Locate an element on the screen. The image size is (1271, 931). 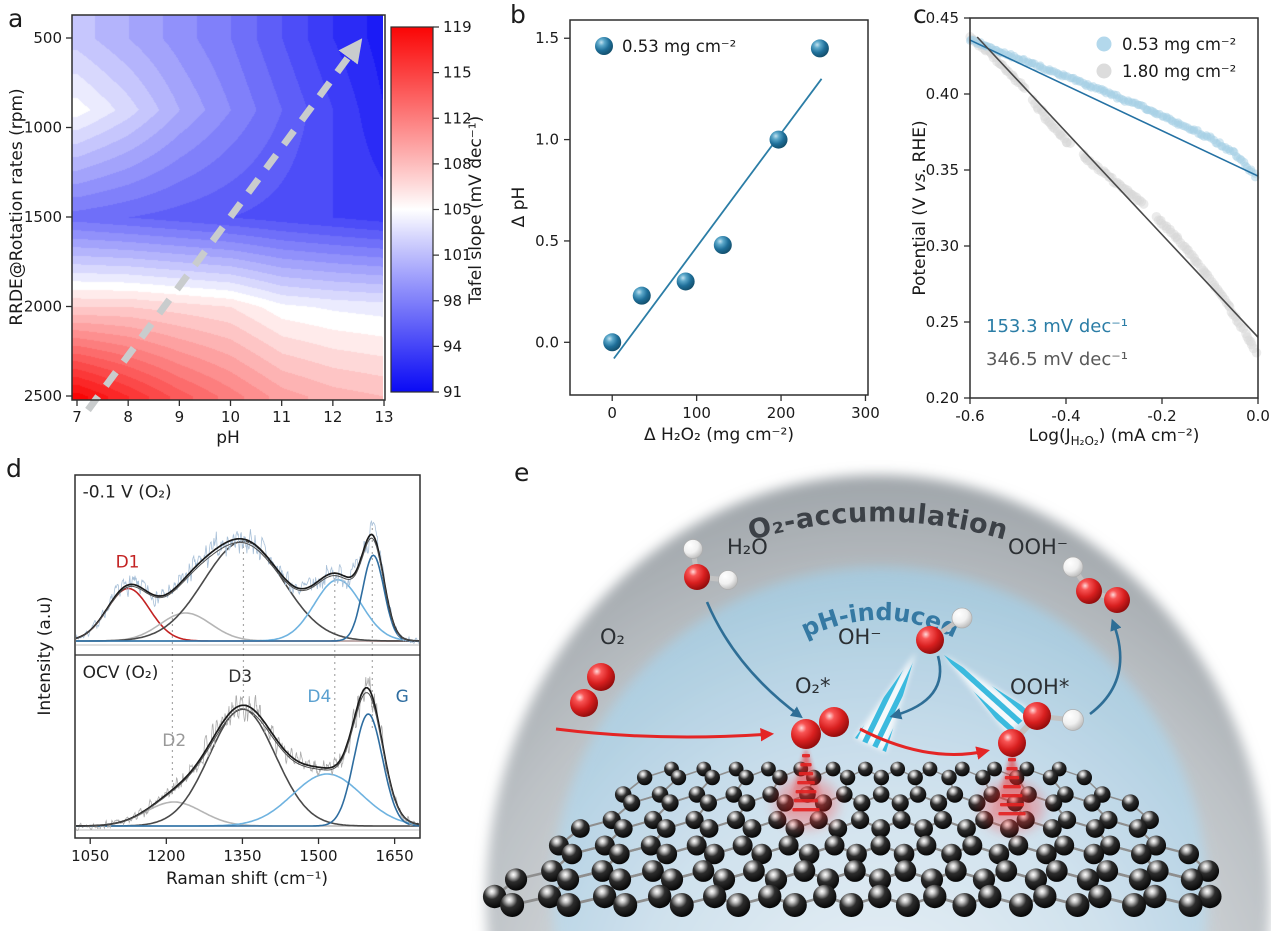
svg-text: 2000 is located at coordinates (43, 307).